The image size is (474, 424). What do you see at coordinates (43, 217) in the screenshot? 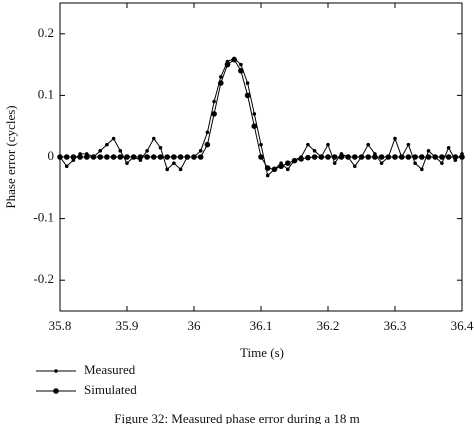
I see `y-tick-label: -0.1` at bounding box center [43, 217].